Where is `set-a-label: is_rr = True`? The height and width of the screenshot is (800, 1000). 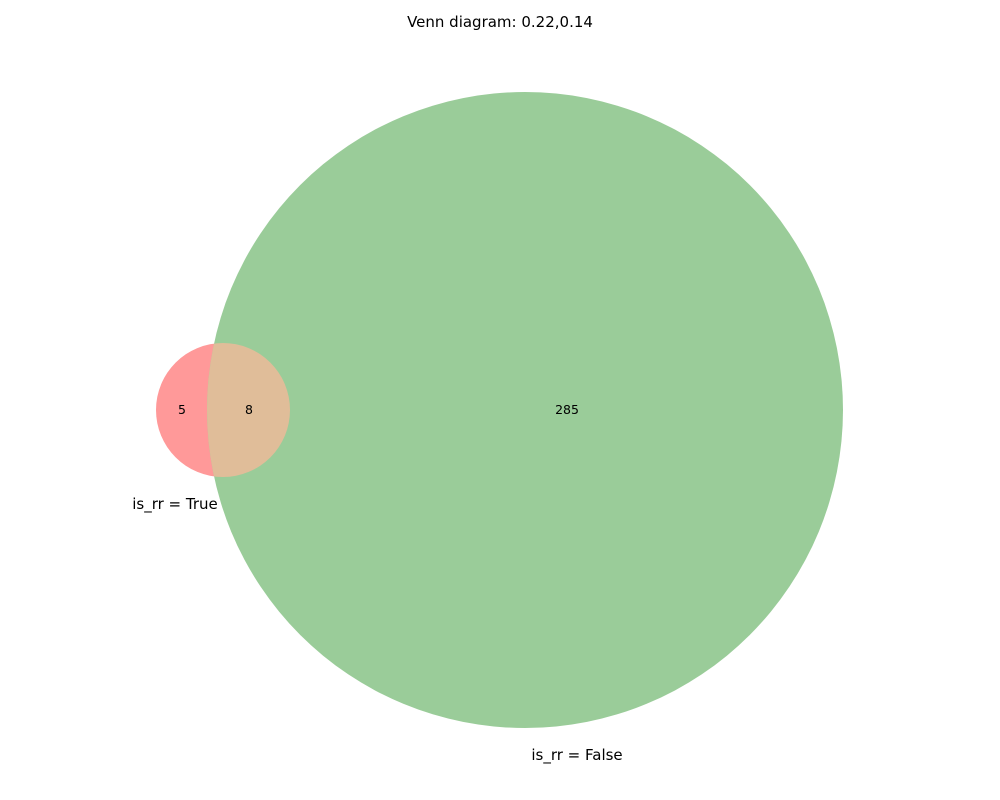 set-a-label: is_rr = True is located at coordinates (175, 504).